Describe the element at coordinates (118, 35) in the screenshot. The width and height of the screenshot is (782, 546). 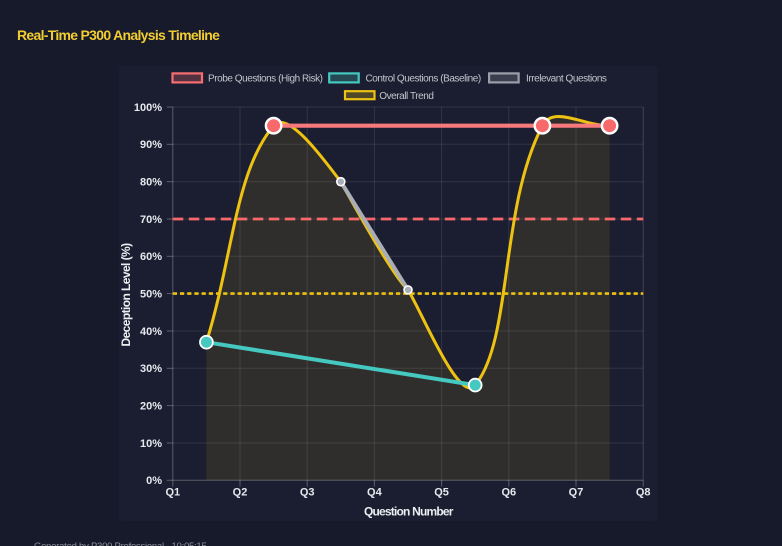
I see `svg-text:Real-Time P300 Analysis Timeli: Real-Time P300 Analysis Timeline` at that location.